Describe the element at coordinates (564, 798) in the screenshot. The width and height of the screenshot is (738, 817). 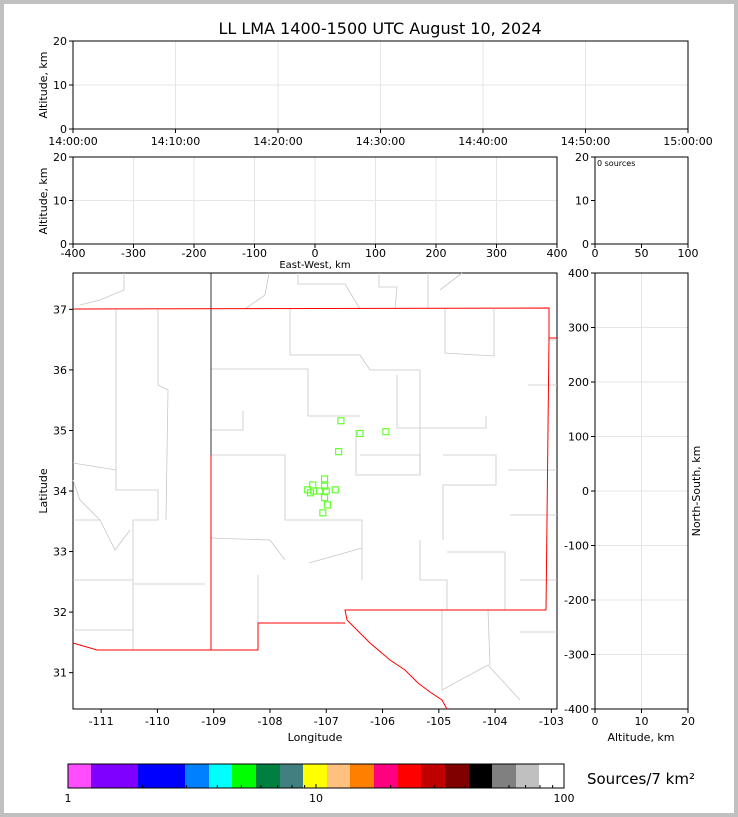
I see `colorbar-tick-label: 100` at that location.